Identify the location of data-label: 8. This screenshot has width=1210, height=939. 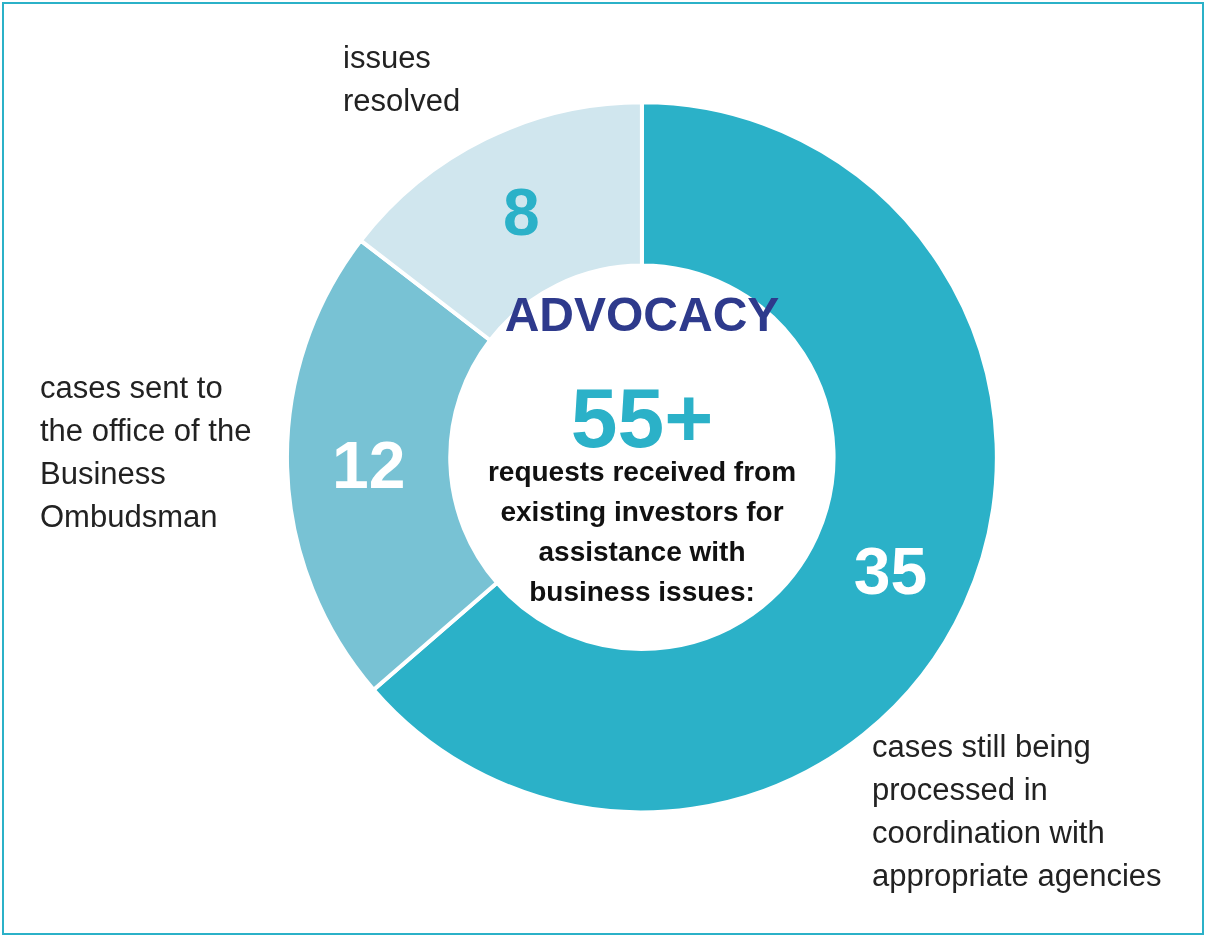
(521, 212).